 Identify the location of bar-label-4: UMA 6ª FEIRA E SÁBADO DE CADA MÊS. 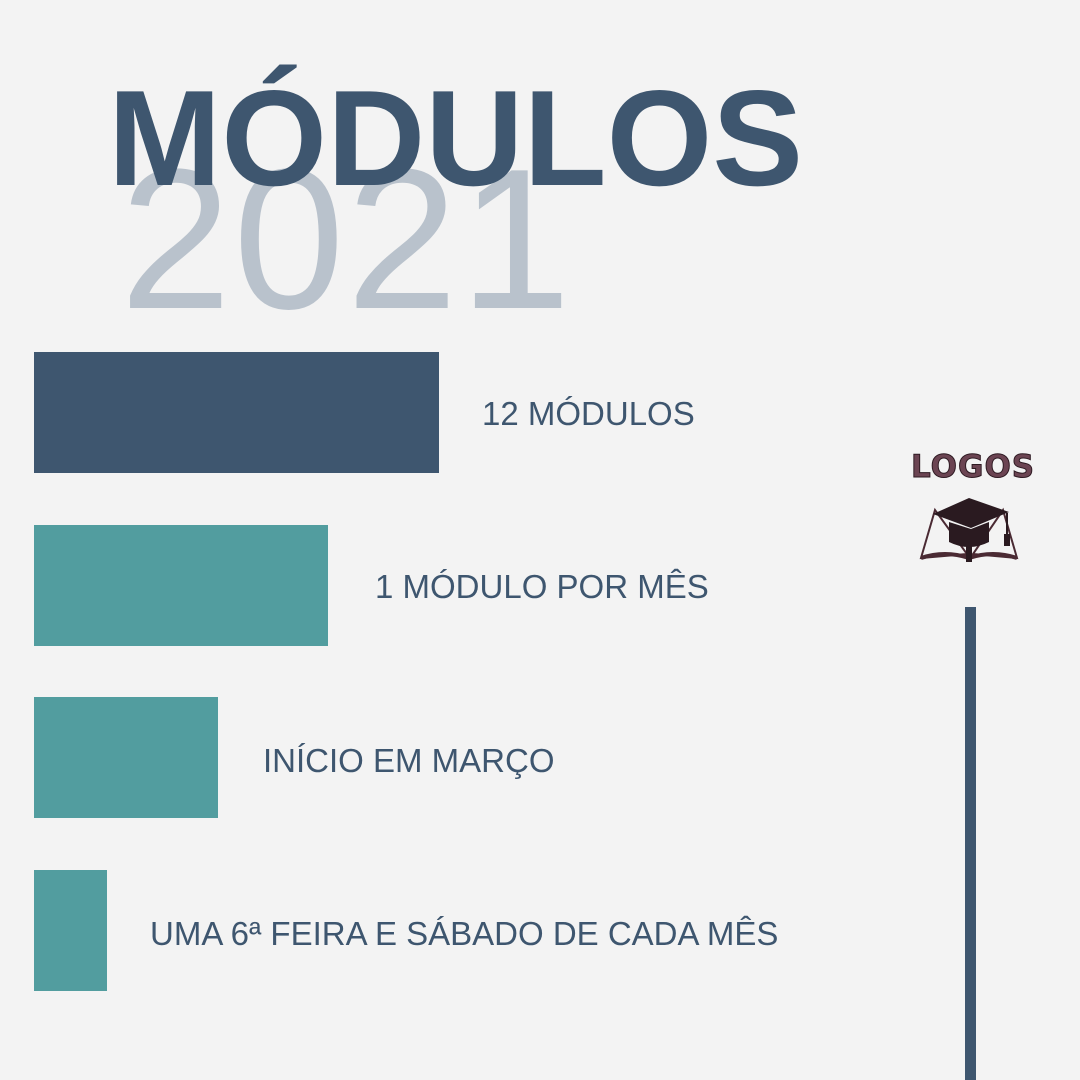
(464, 933).